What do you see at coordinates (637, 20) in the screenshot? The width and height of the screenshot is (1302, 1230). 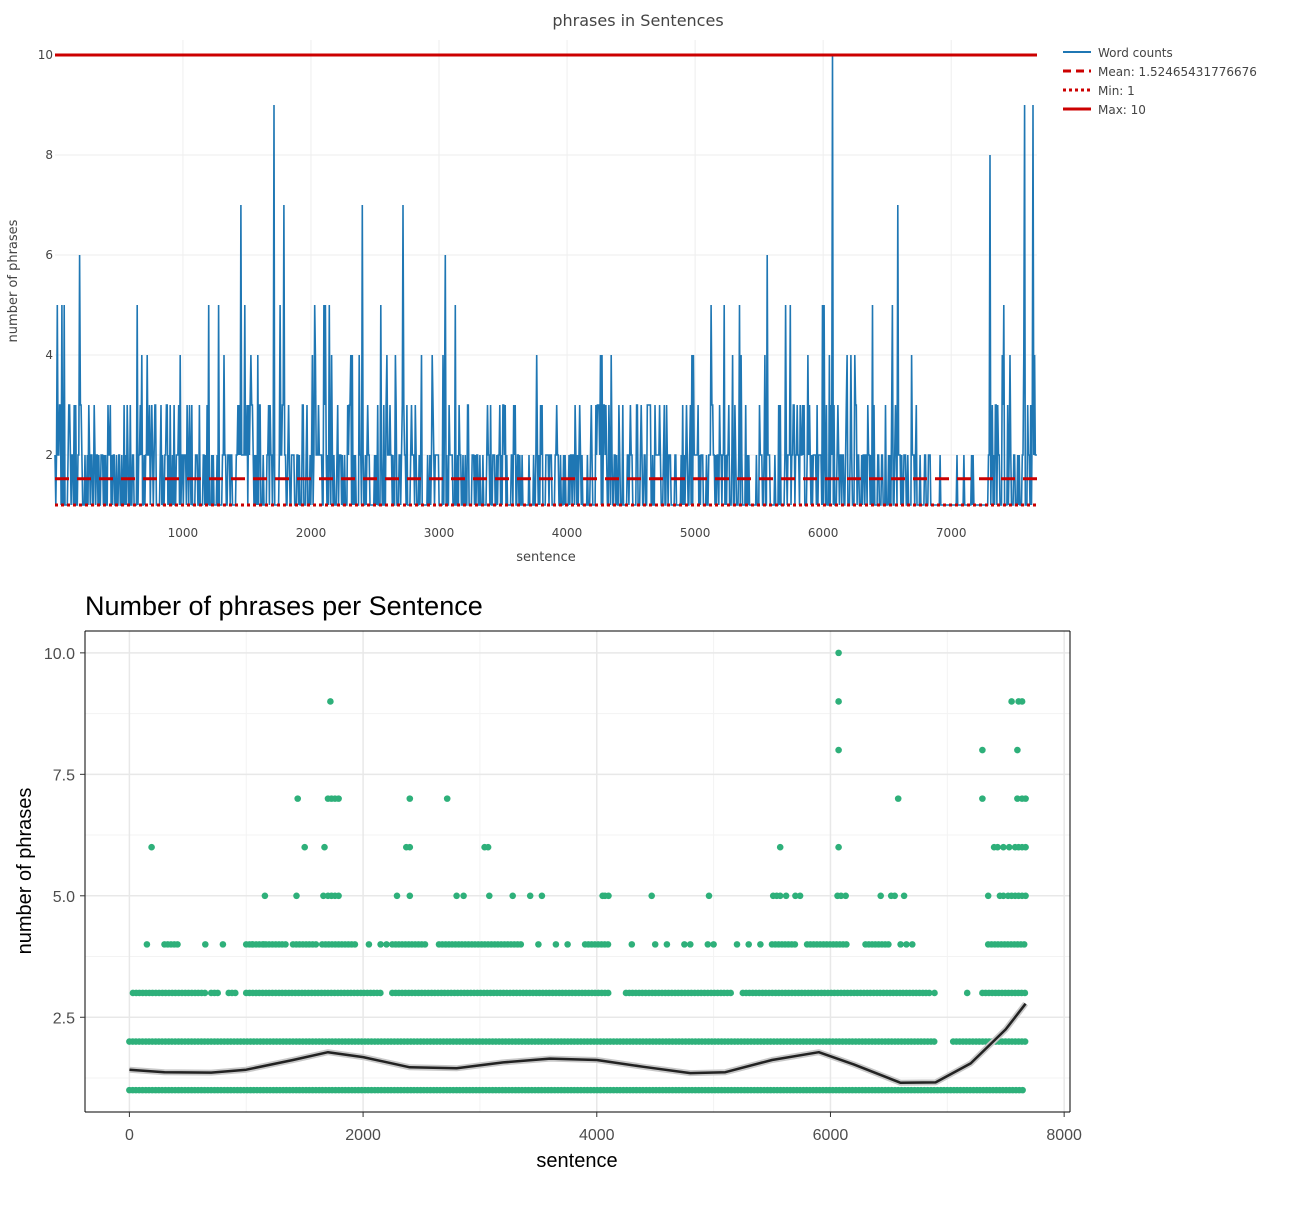 I see `chart-title: phrases in Sentences` at bounding box center [637, 20].